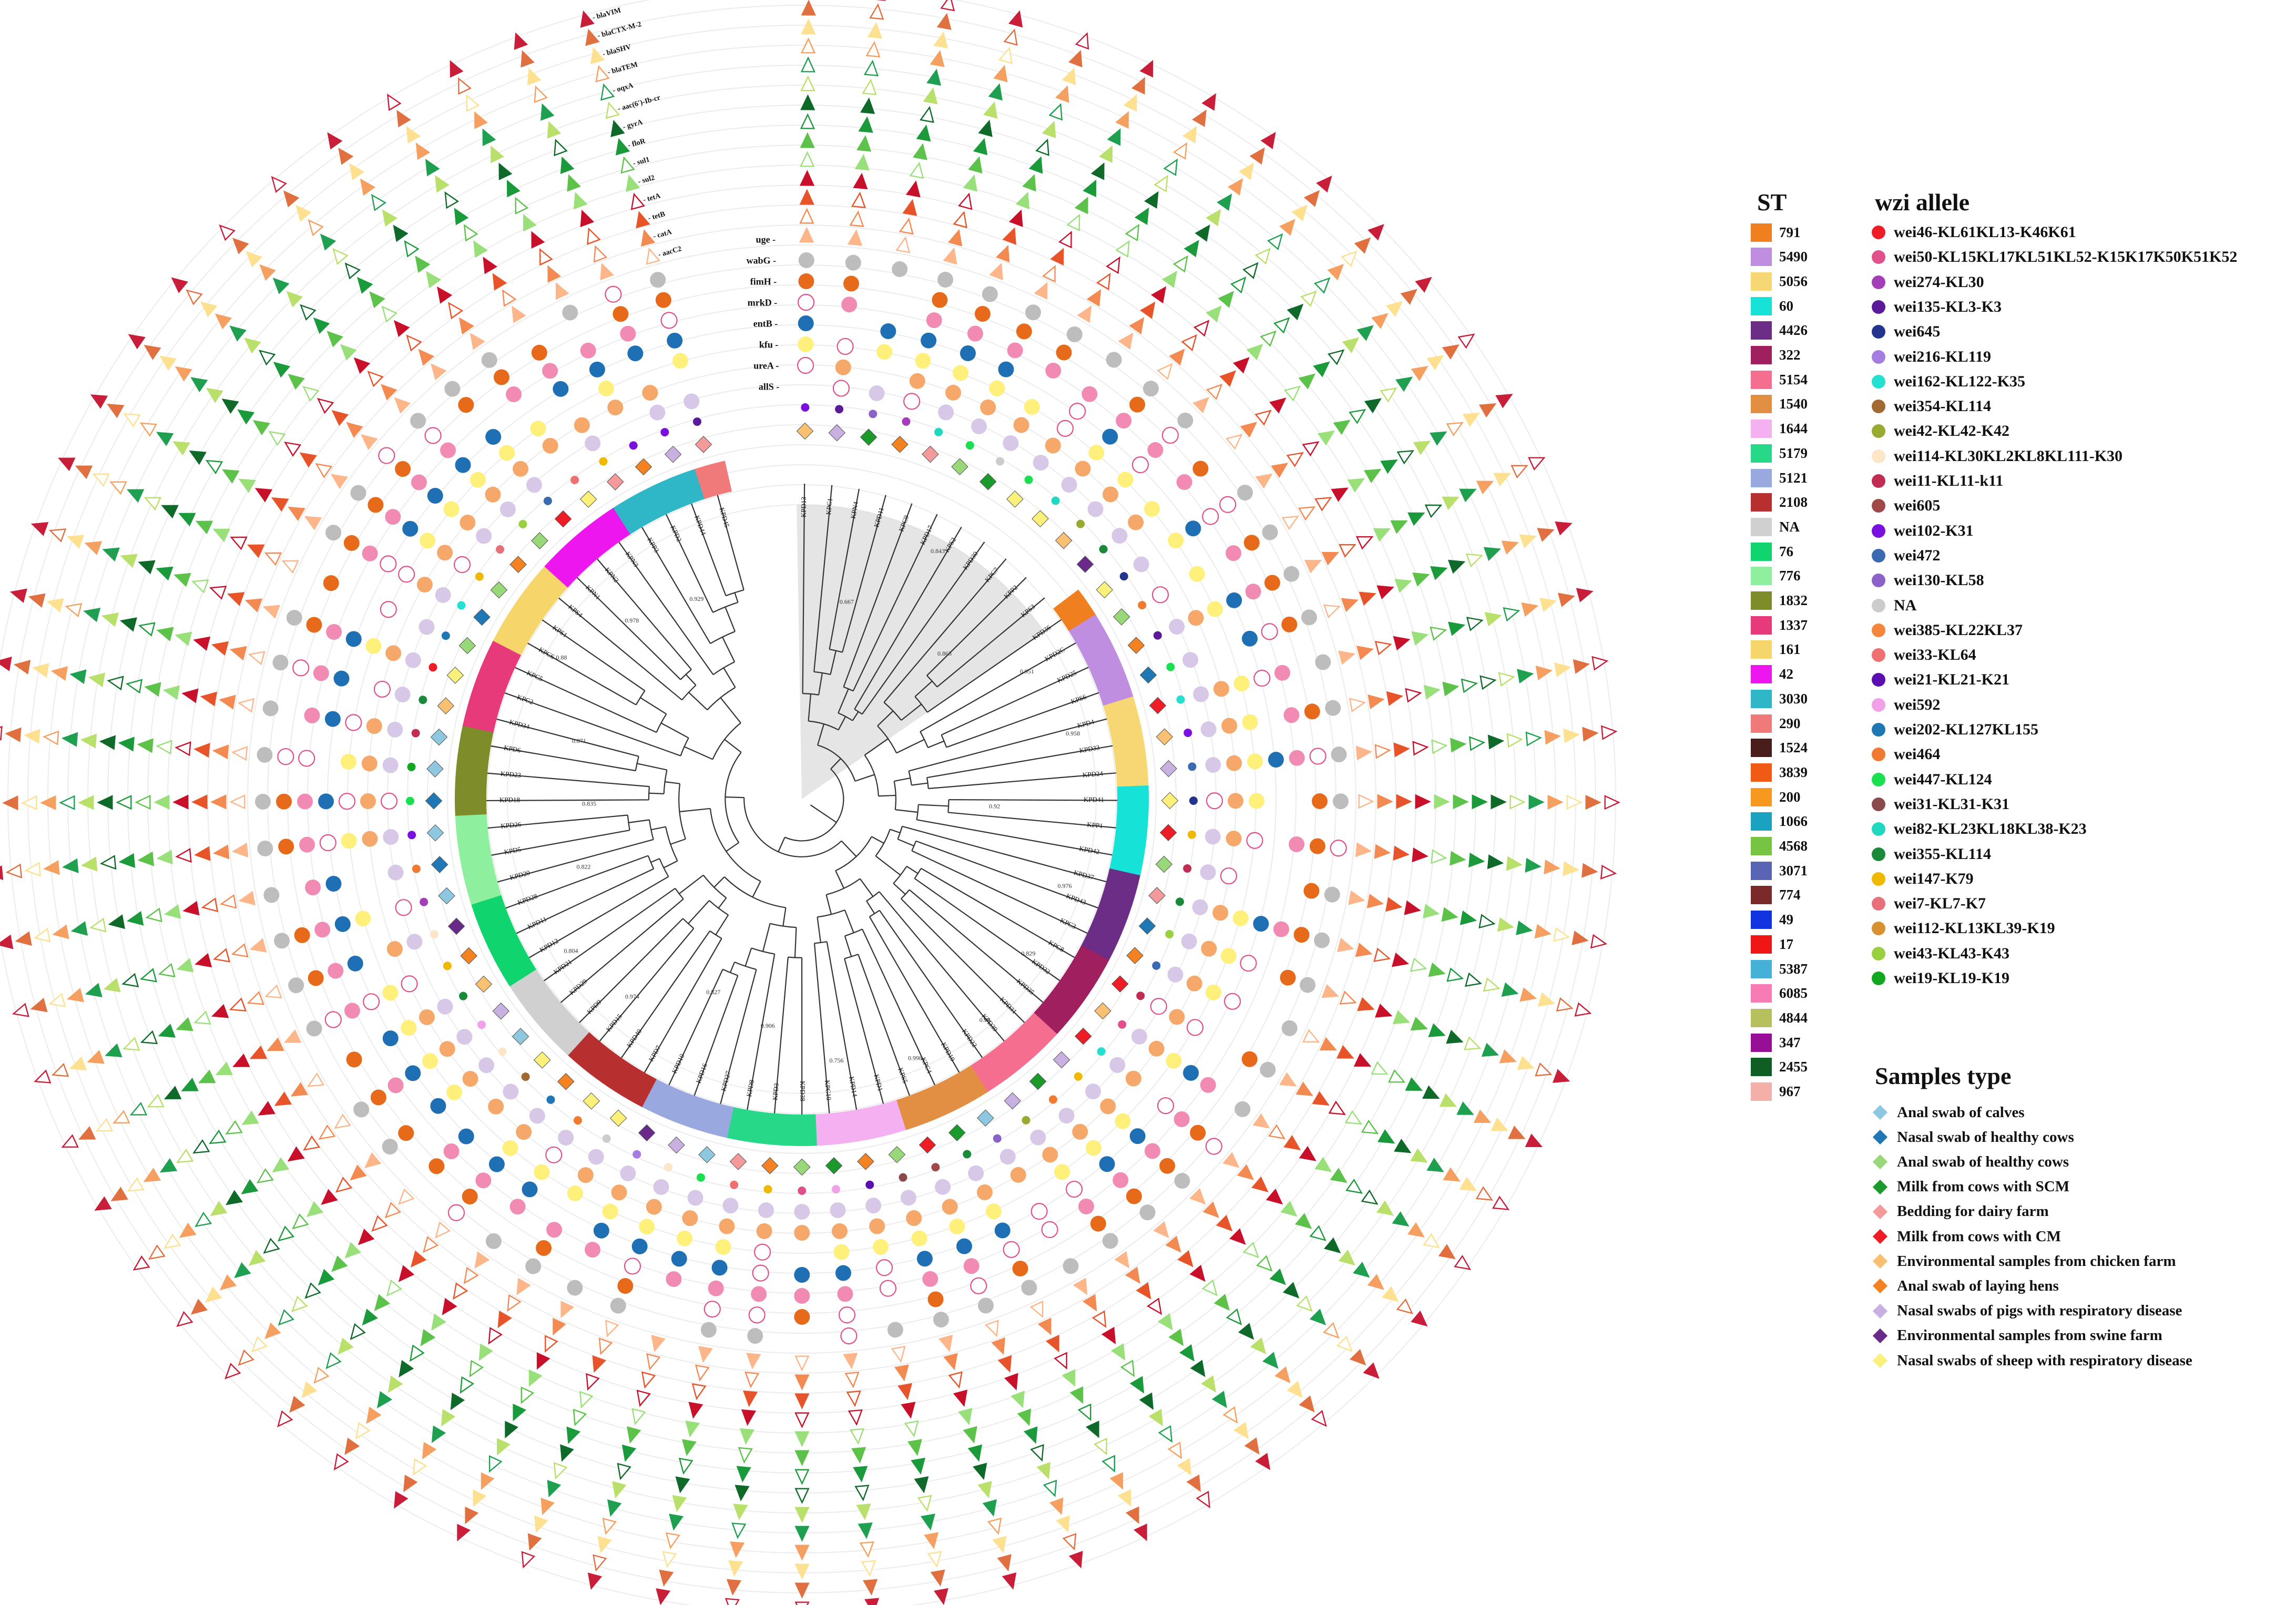 This screenshot has width=2296, height=1605. What do you see at coordinates (547, 653) in the screenshot?
I see `strain-label: KPC6` at bounding box center [547, 653].